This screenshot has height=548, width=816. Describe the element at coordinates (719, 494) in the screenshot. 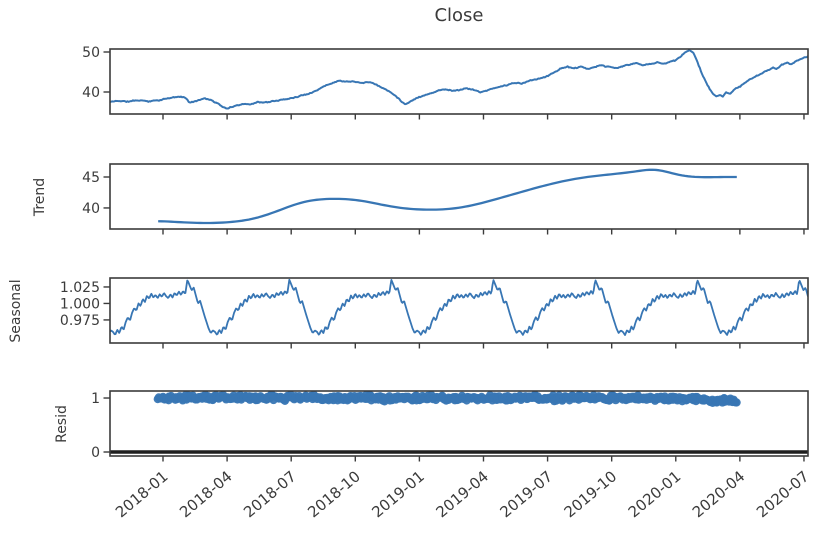

I see `x-tick-label: 2020-04` at that location.